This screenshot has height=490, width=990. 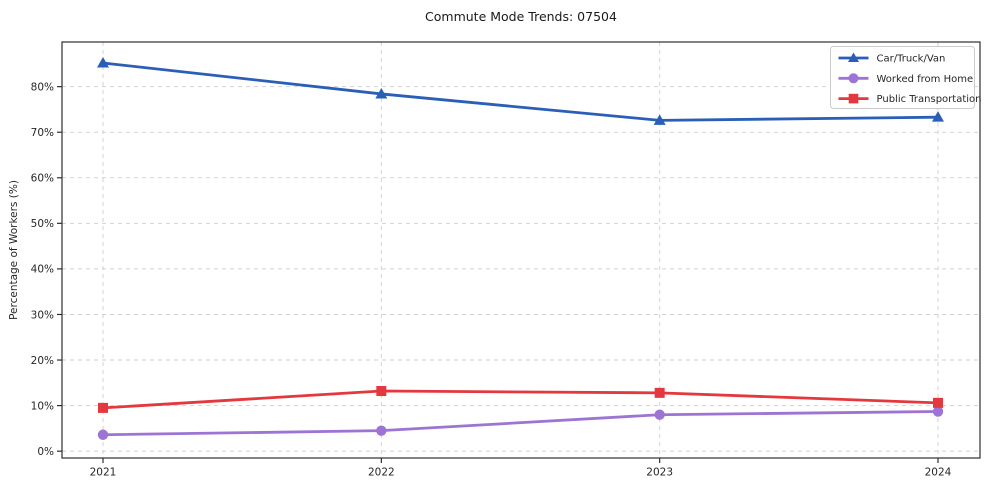 I want to click on y-tick-label: 10%, so click(x=42, y=406).